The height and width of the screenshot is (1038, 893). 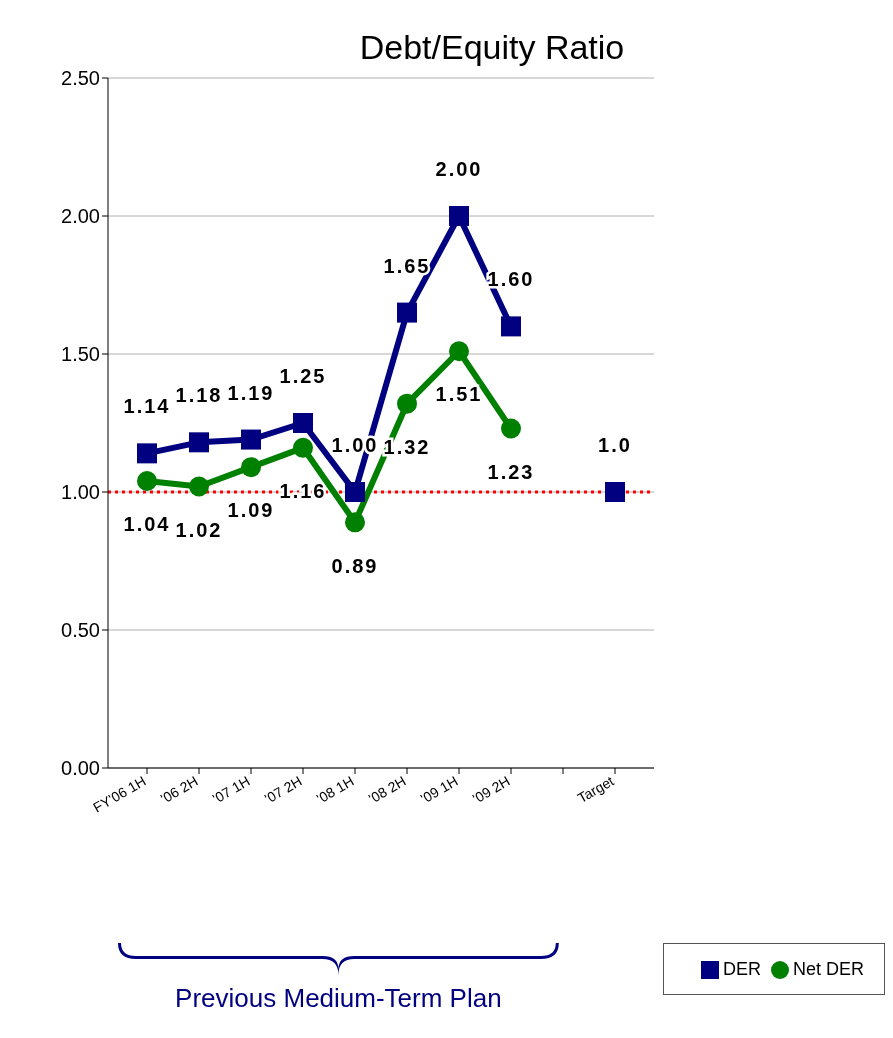 What do you see at coordinates (80, 768) in the screenshot?
I see `y-tick-label: 0.00` at bounding box center [80, 768].